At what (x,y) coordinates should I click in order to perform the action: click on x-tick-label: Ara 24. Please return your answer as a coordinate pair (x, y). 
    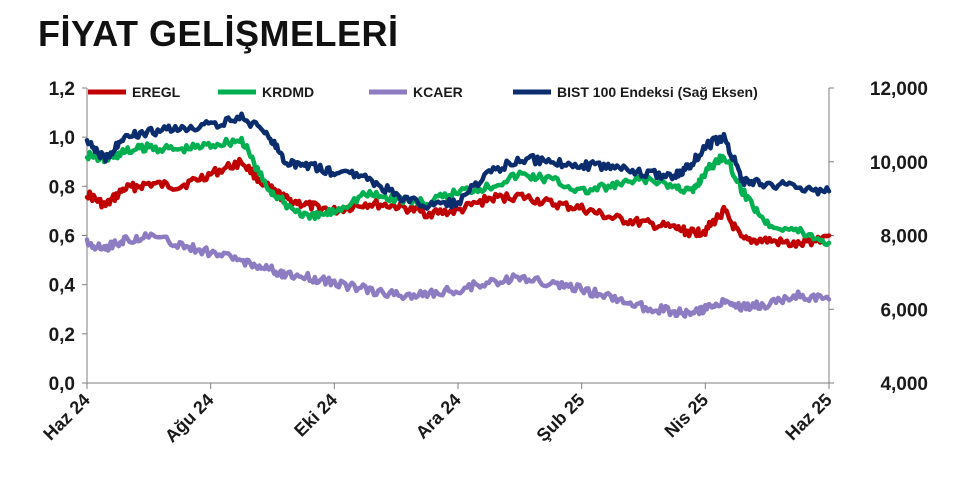
    Looking at the image, I should click on (438, 416).